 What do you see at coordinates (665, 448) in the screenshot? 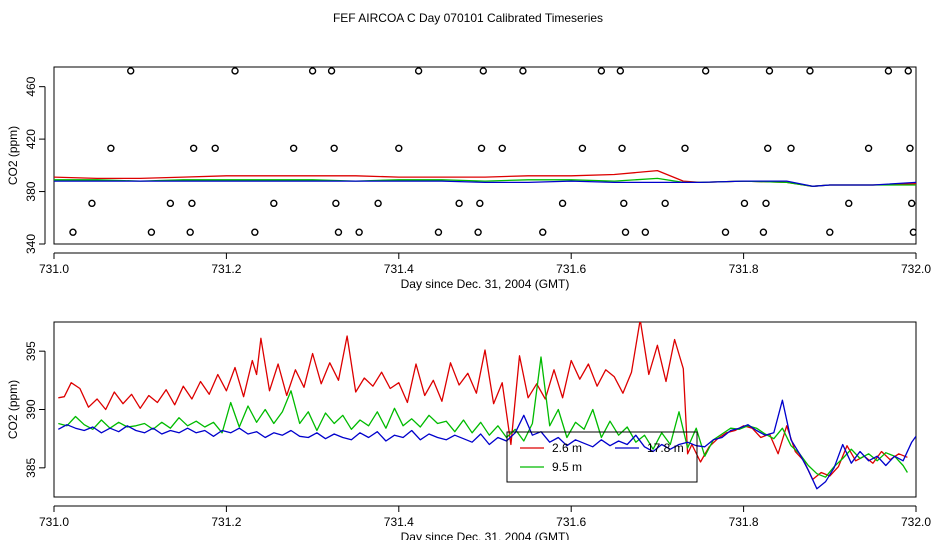
I see `legend-label-17-8-m: 17.8 m` at bounding box center [665, 448].